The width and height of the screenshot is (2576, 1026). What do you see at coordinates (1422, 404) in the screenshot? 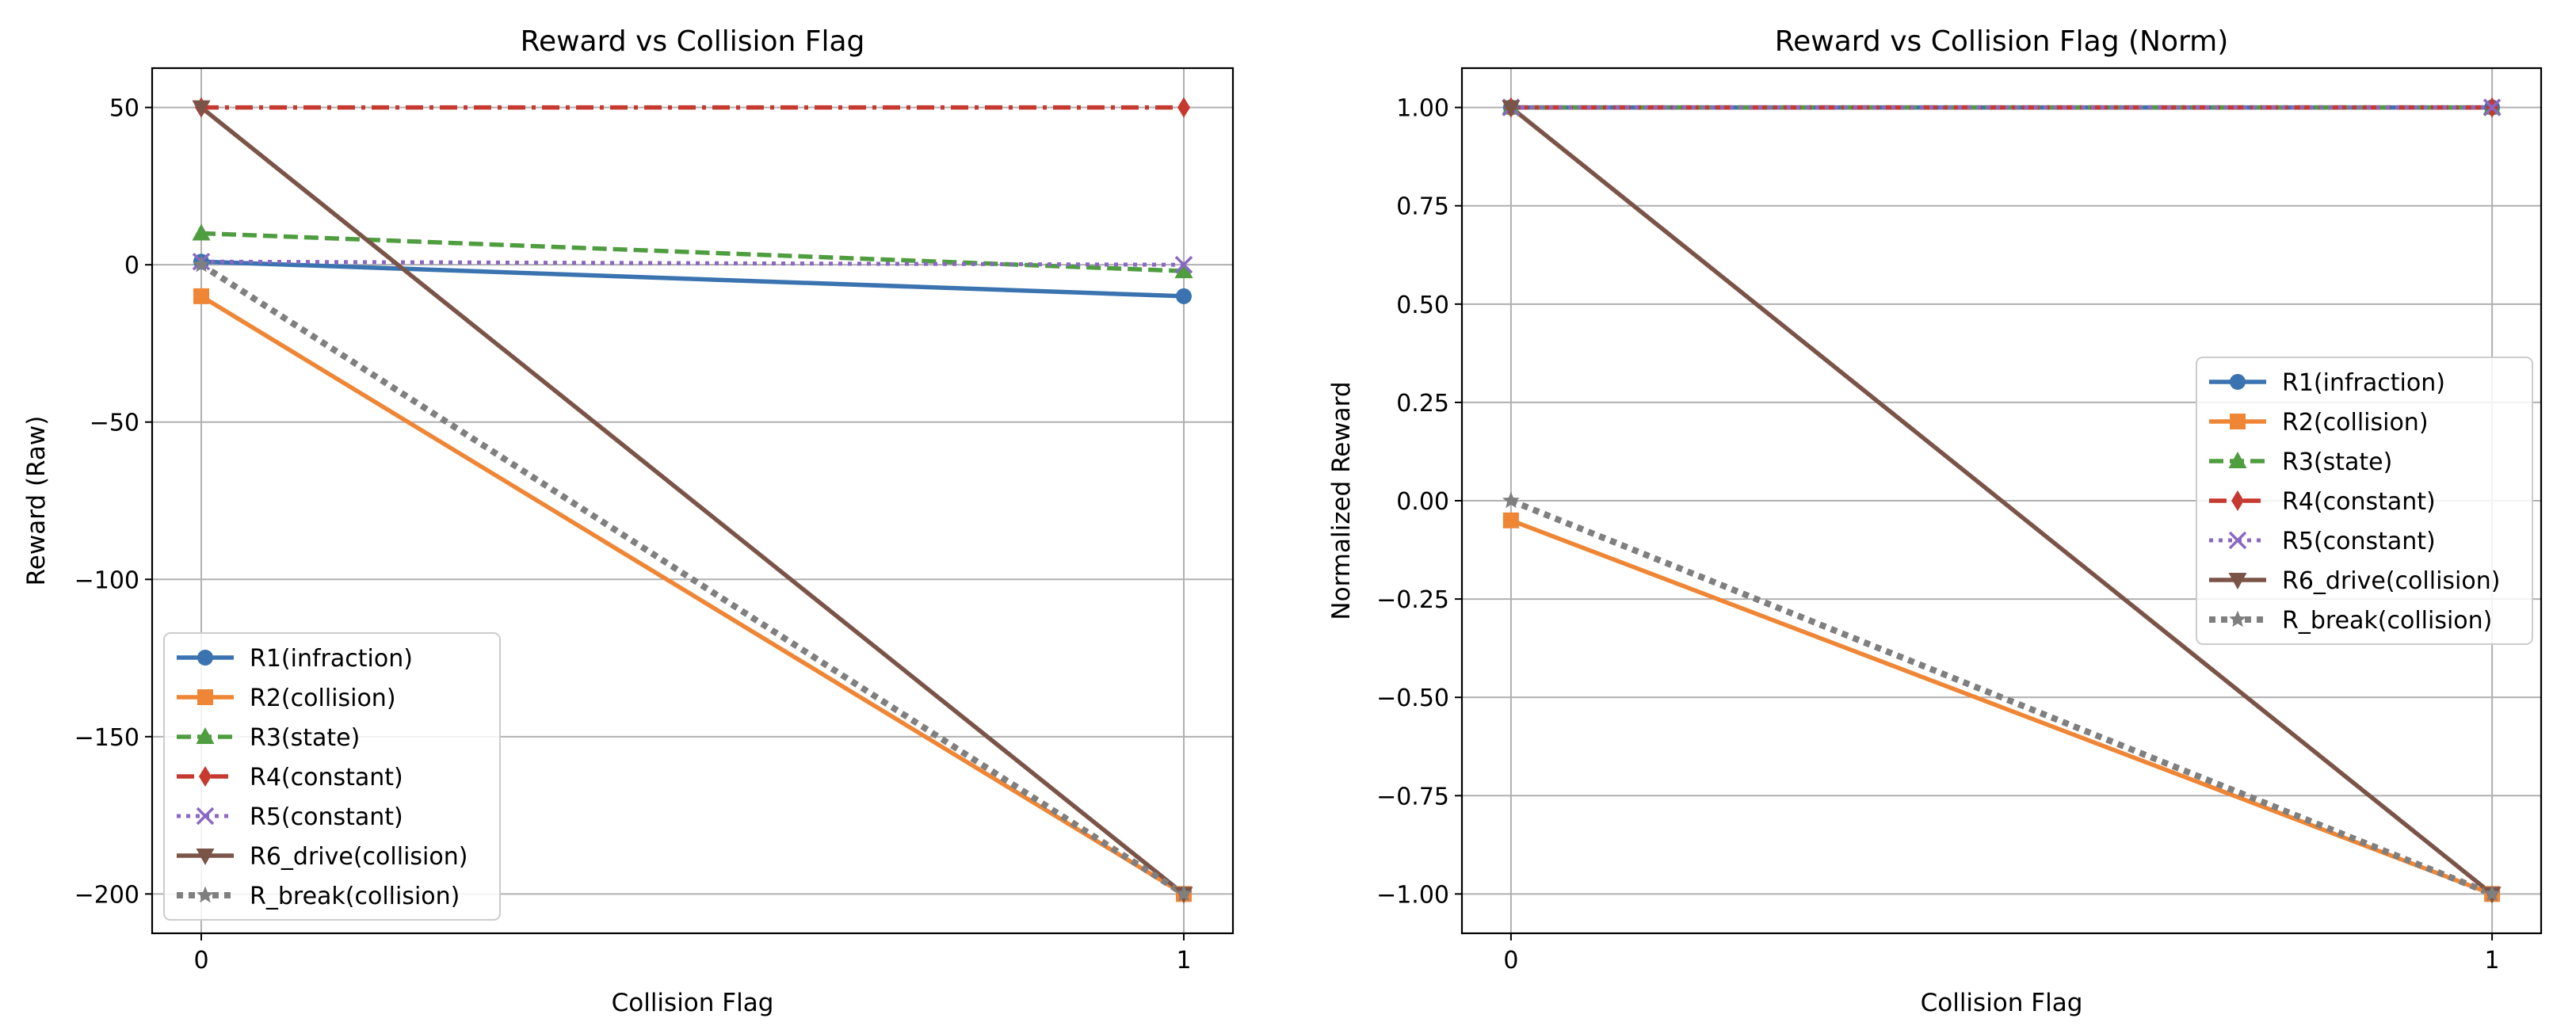
I see `y-tick-label: 0.25` at bounding box center [1422, 404].